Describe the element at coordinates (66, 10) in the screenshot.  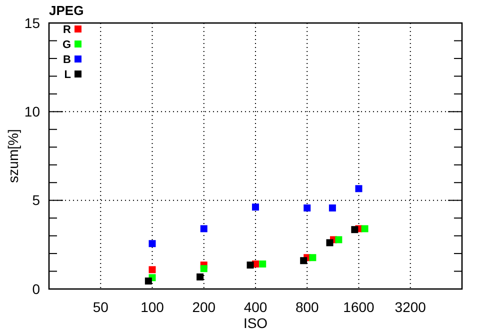
I see `legend-title: JPEG` at that location.